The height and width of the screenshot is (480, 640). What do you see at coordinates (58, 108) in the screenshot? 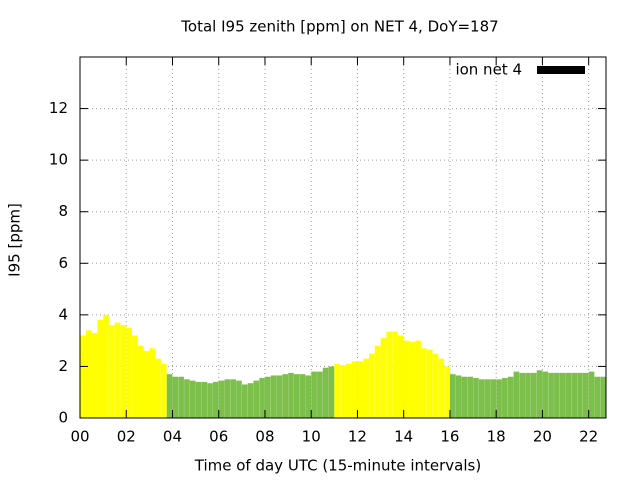
I see `y-tick-label: 12` at bounding box center [58, 108].